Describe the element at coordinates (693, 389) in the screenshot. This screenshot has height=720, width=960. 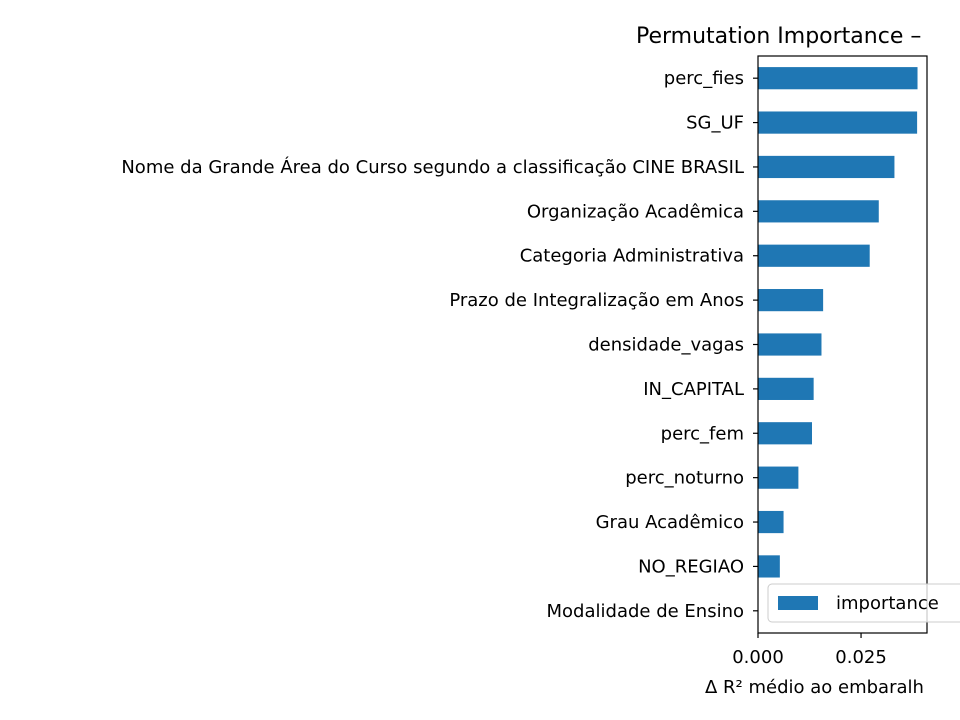
I see `category-label: IN_CAPITAL` at that location.